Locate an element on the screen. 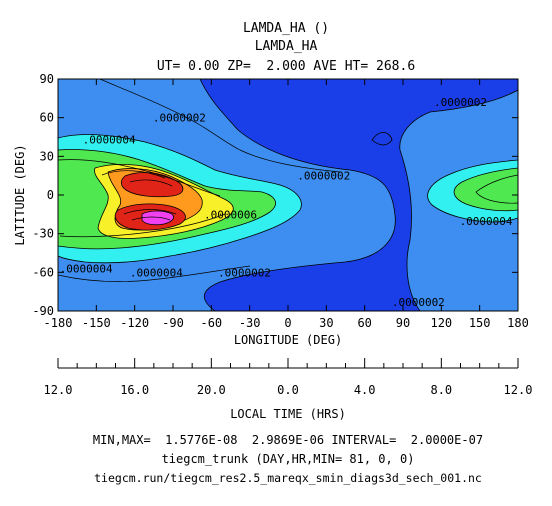  x-tick-label: 180 is located at coordinates (518, 323).